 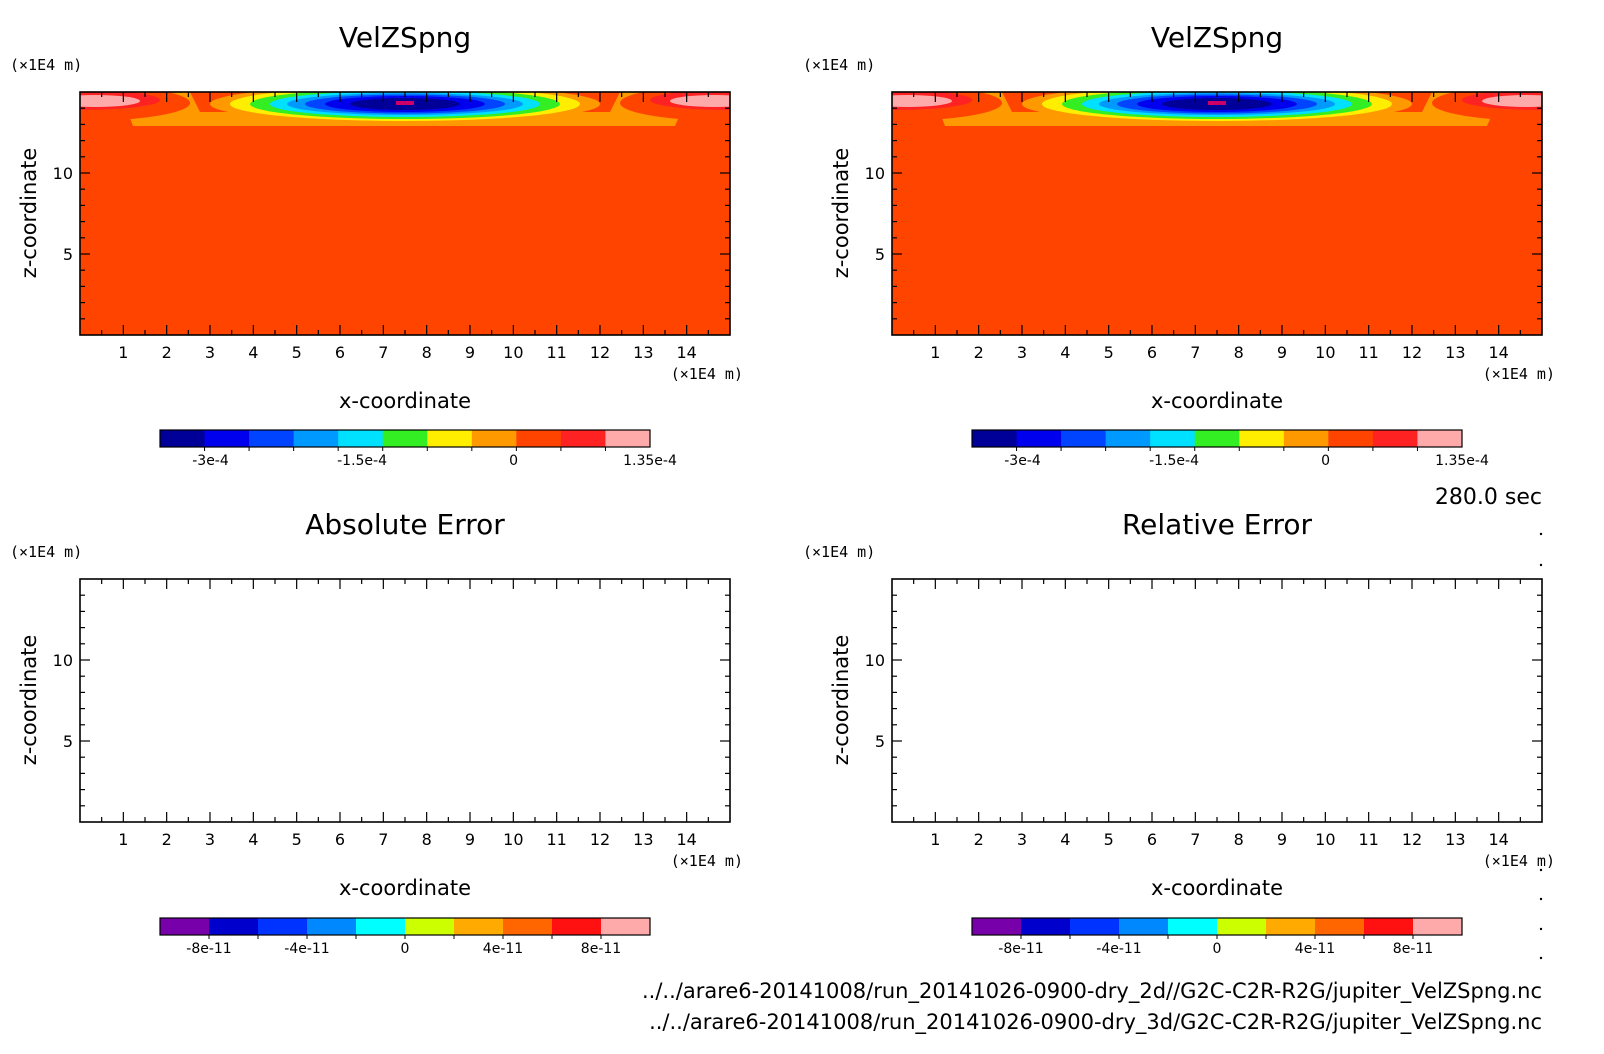 I want to click on colorbar: -8e-11 -4e-11 0 4e-11 8e-11, so click(x=1217, y=937).